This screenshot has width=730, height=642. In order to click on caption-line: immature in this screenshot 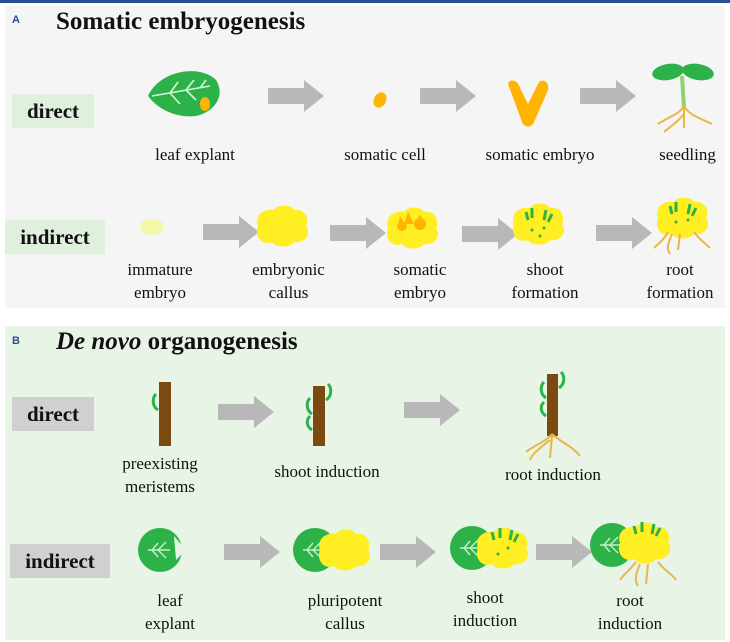, I will do `click(160, 269)`.